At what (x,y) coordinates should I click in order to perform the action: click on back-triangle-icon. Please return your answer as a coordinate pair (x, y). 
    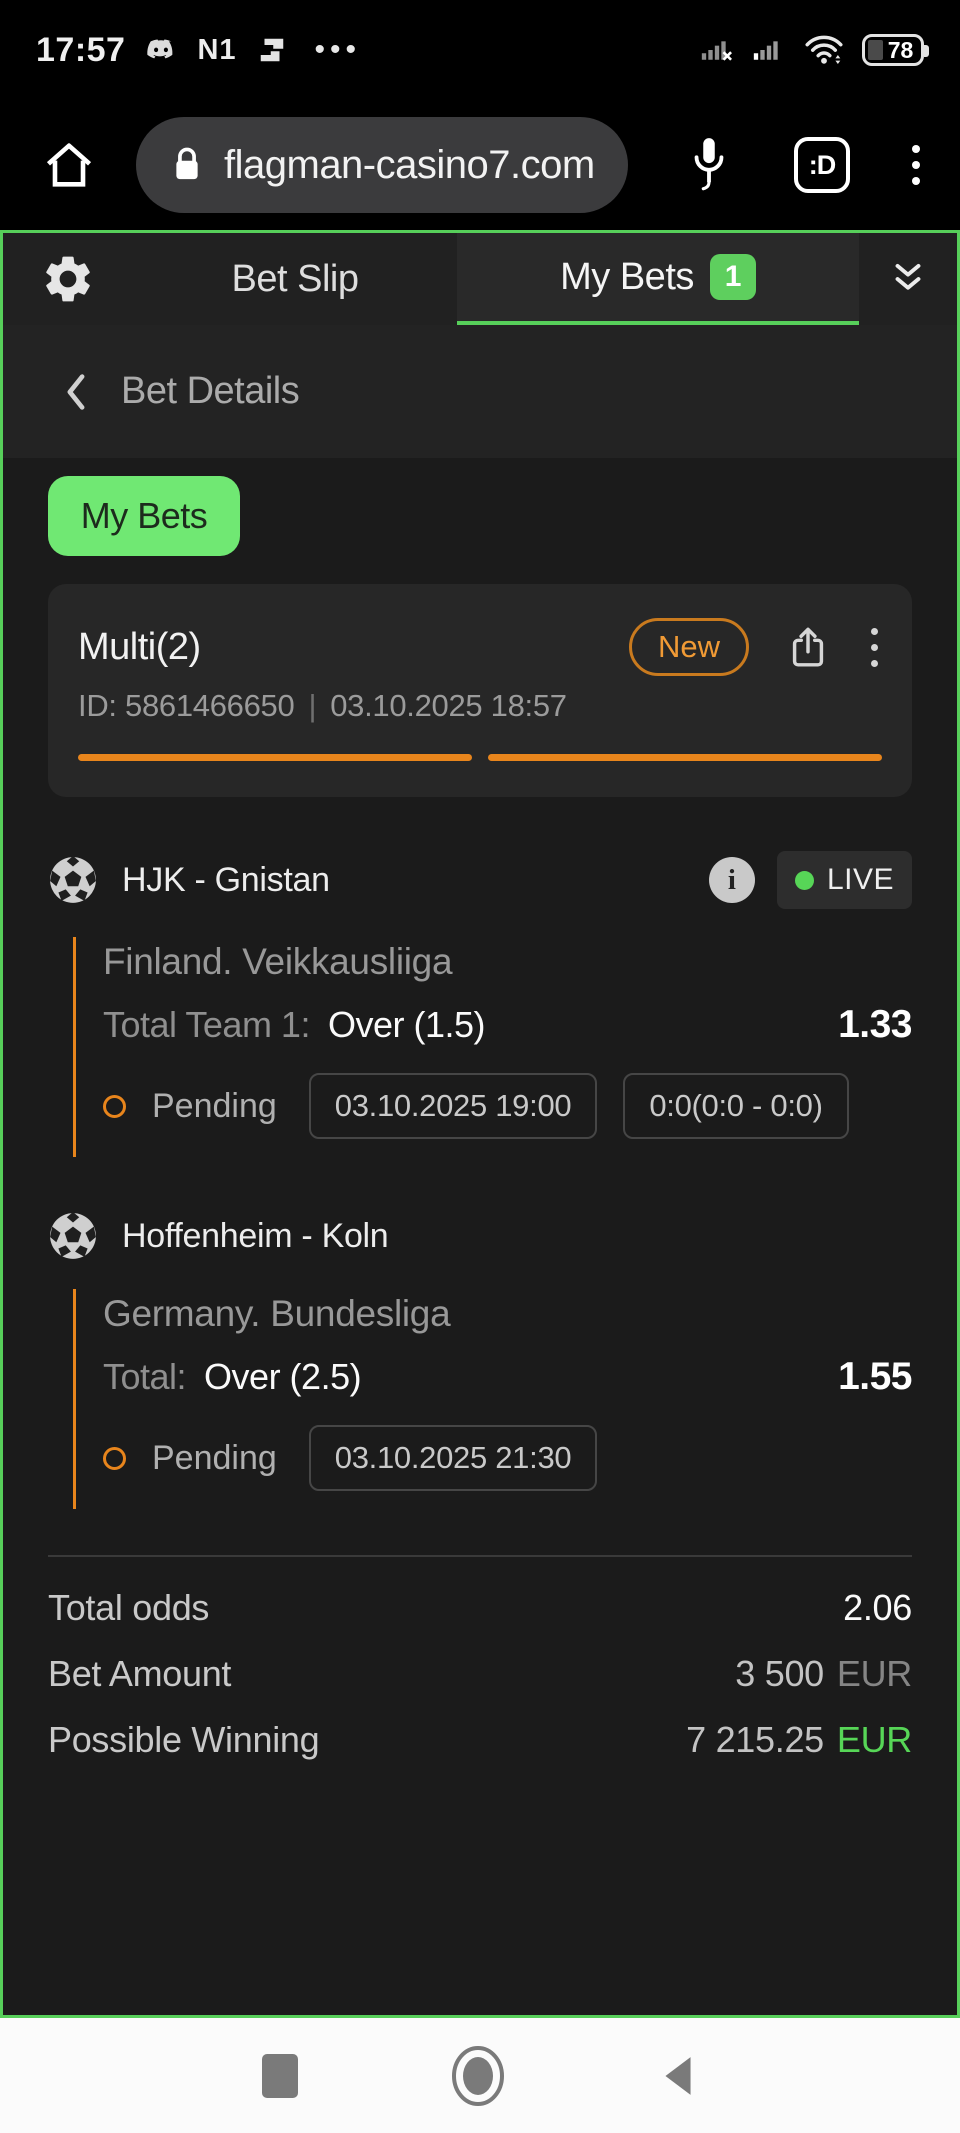
    Looking at the image, I should click on (678, 2076).